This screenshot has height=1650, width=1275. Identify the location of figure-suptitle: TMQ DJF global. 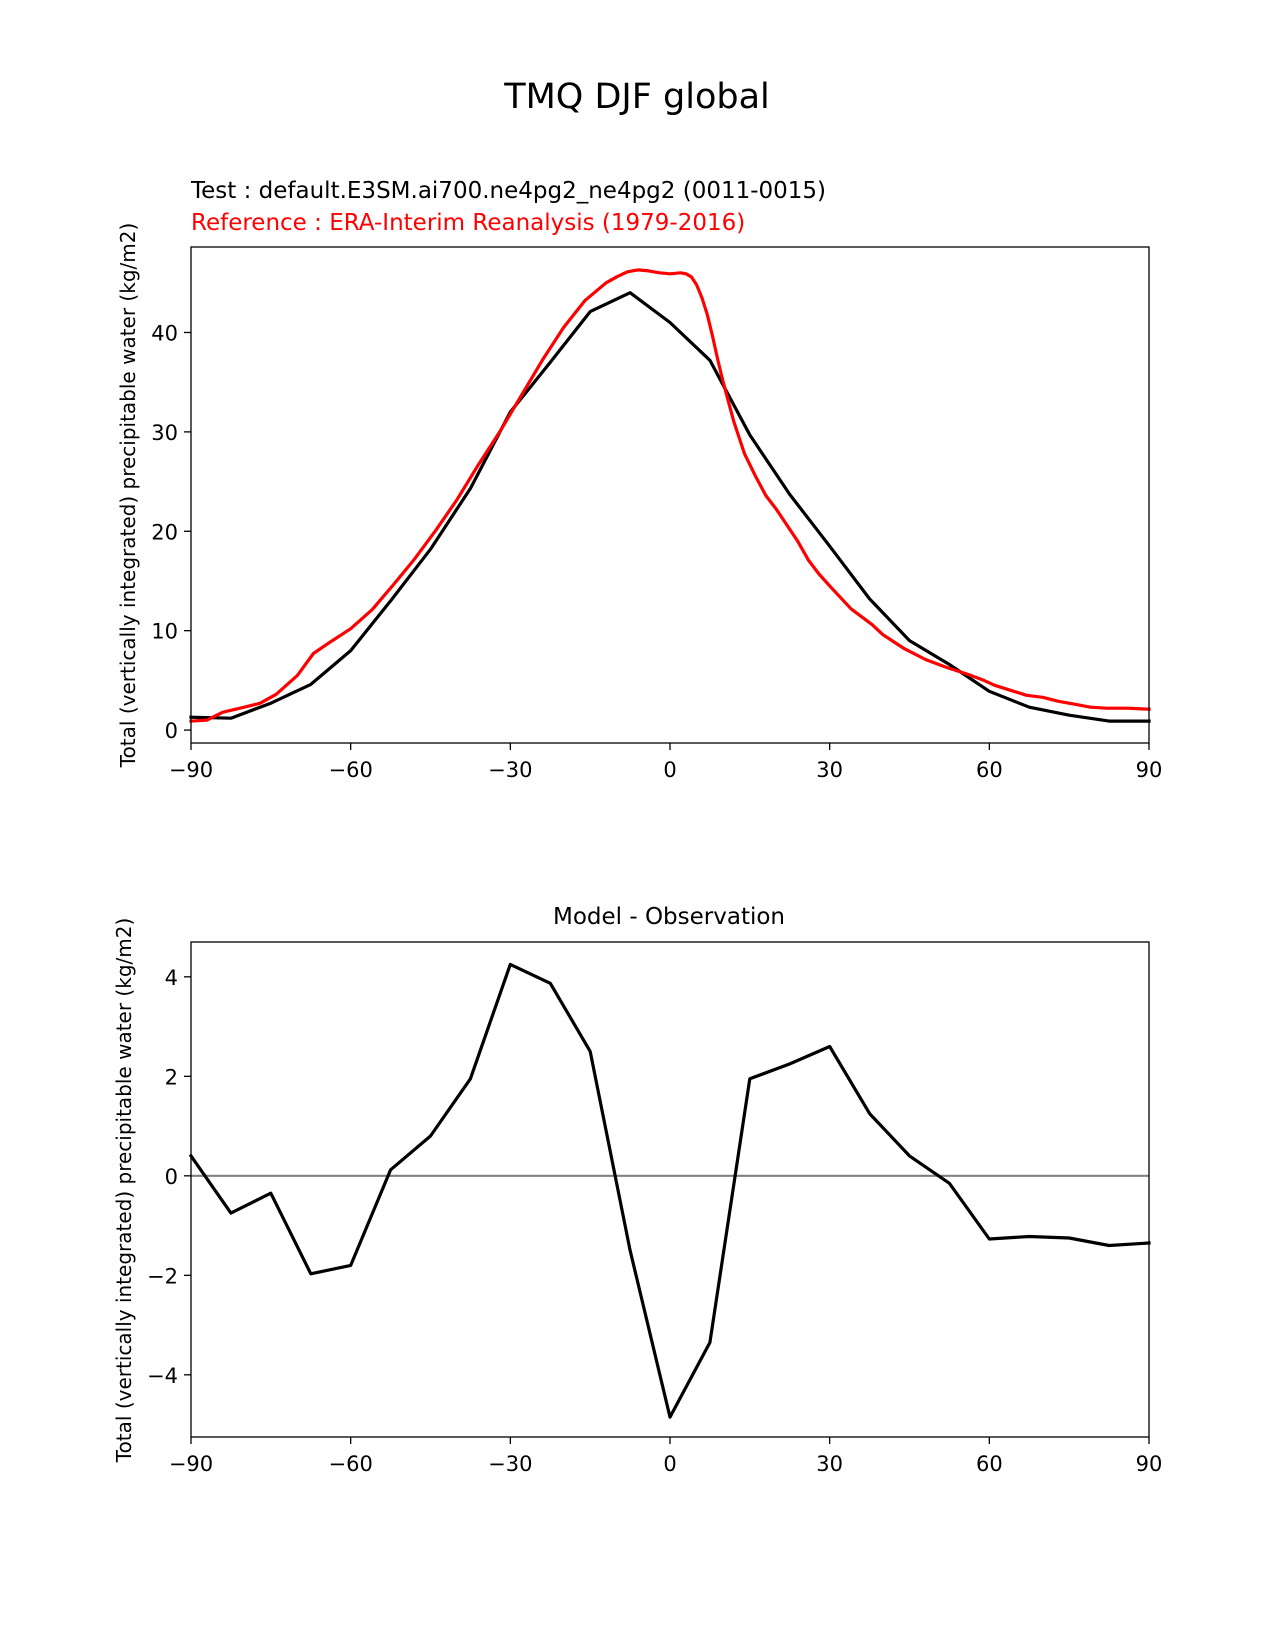
(636, 97).